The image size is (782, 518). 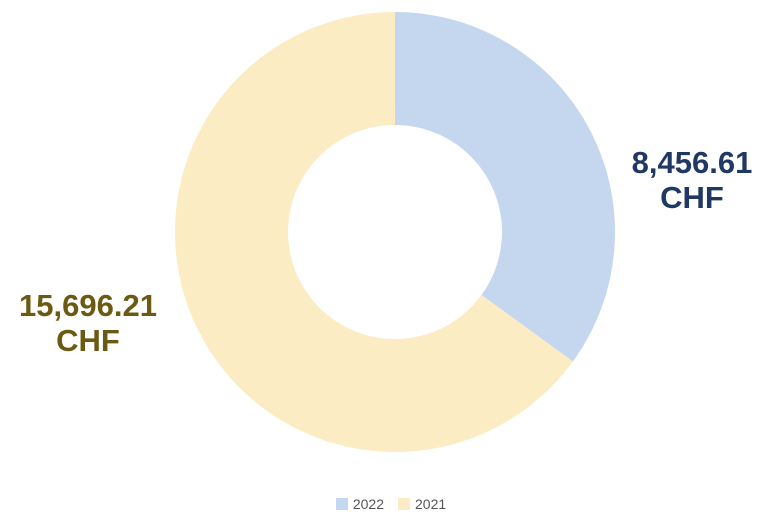 What do you see at coordinates (391, 504) in the screenshot?
I see `legend: 2022 2021` at bounding box center [391, 504].